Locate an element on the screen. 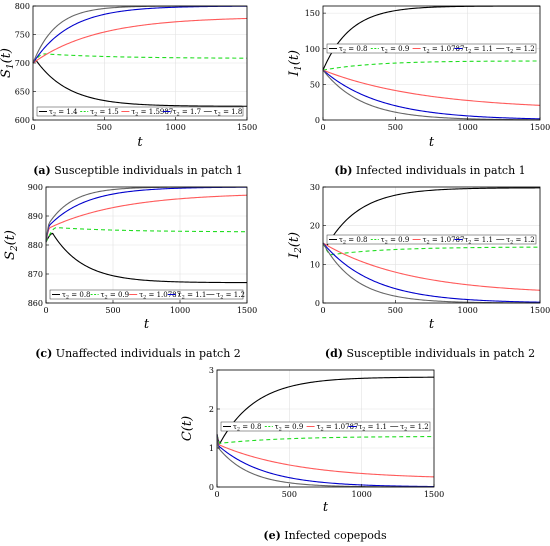 This screenshot has width=550, height=546. panel-caption: (e) Infected copepods is located at coordinates (325, 535).